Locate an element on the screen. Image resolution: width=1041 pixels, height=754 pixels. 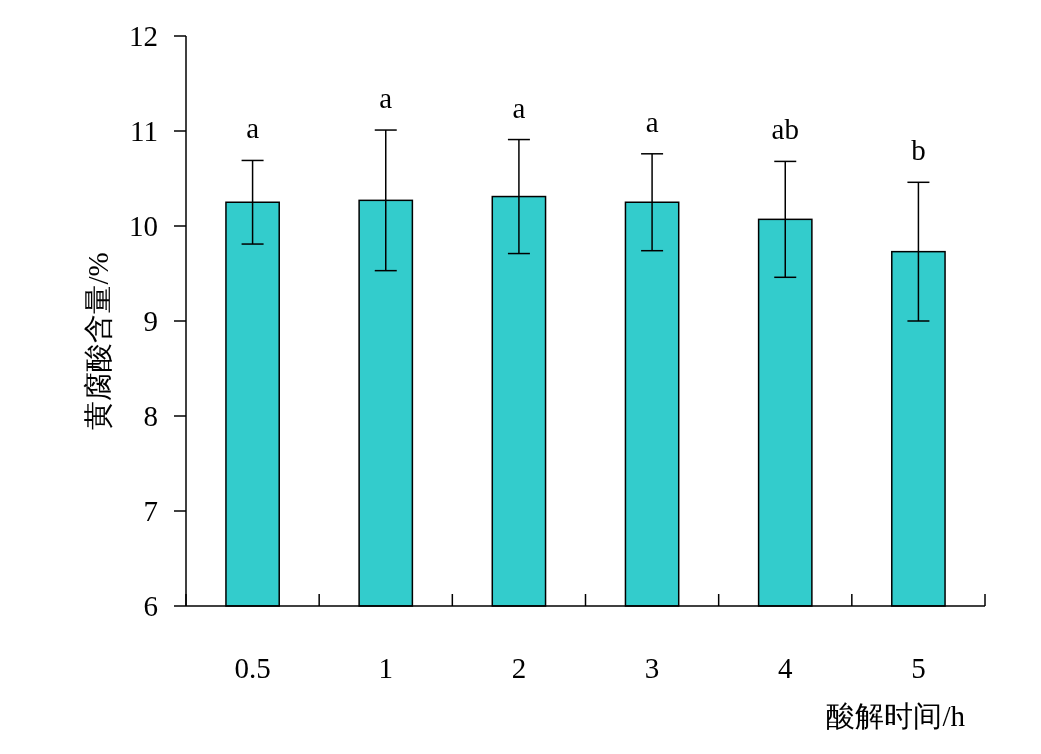
y-tick-label: 12 is located at coordinates (143, 36).